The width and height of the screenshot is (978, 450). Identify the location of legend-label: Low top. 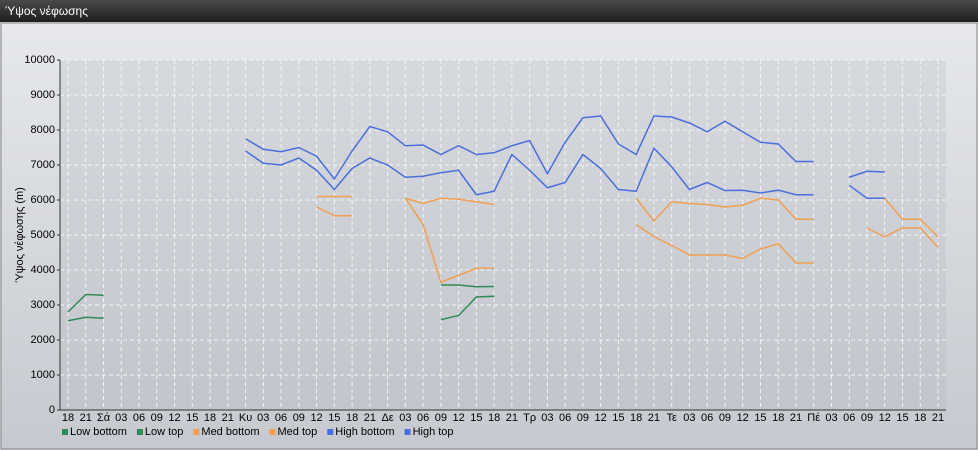
(164, 432).